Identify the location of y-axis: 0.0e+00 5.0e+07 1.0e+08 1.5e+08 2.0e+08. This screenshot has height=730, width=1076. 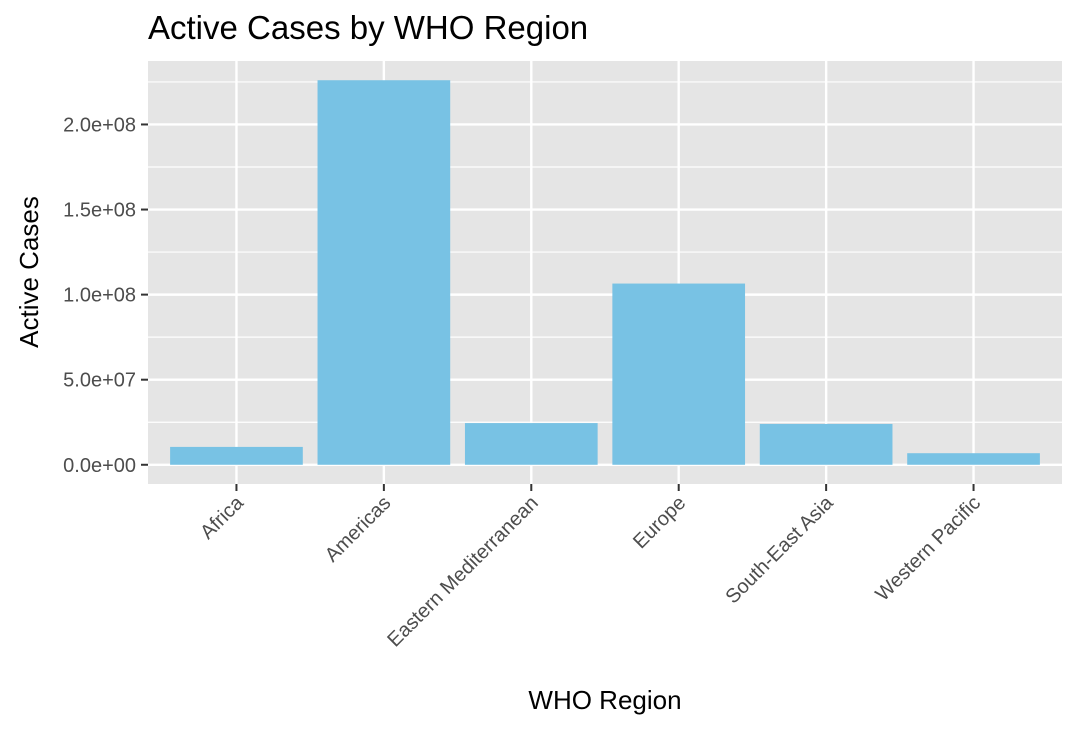
(105, 295).